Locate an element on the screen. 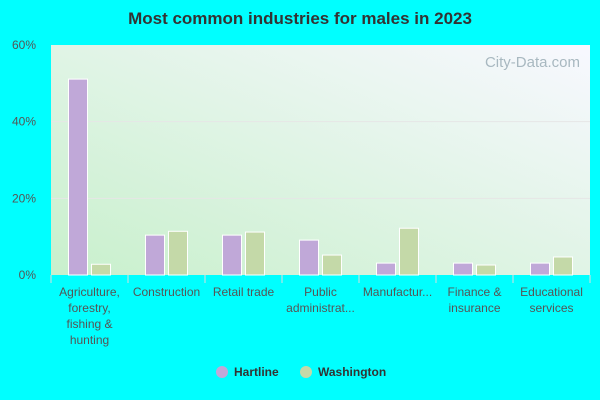 The height and width of the screenshot is (400, 600). x-tick-label: hunting is located at coordinates (89, 340).